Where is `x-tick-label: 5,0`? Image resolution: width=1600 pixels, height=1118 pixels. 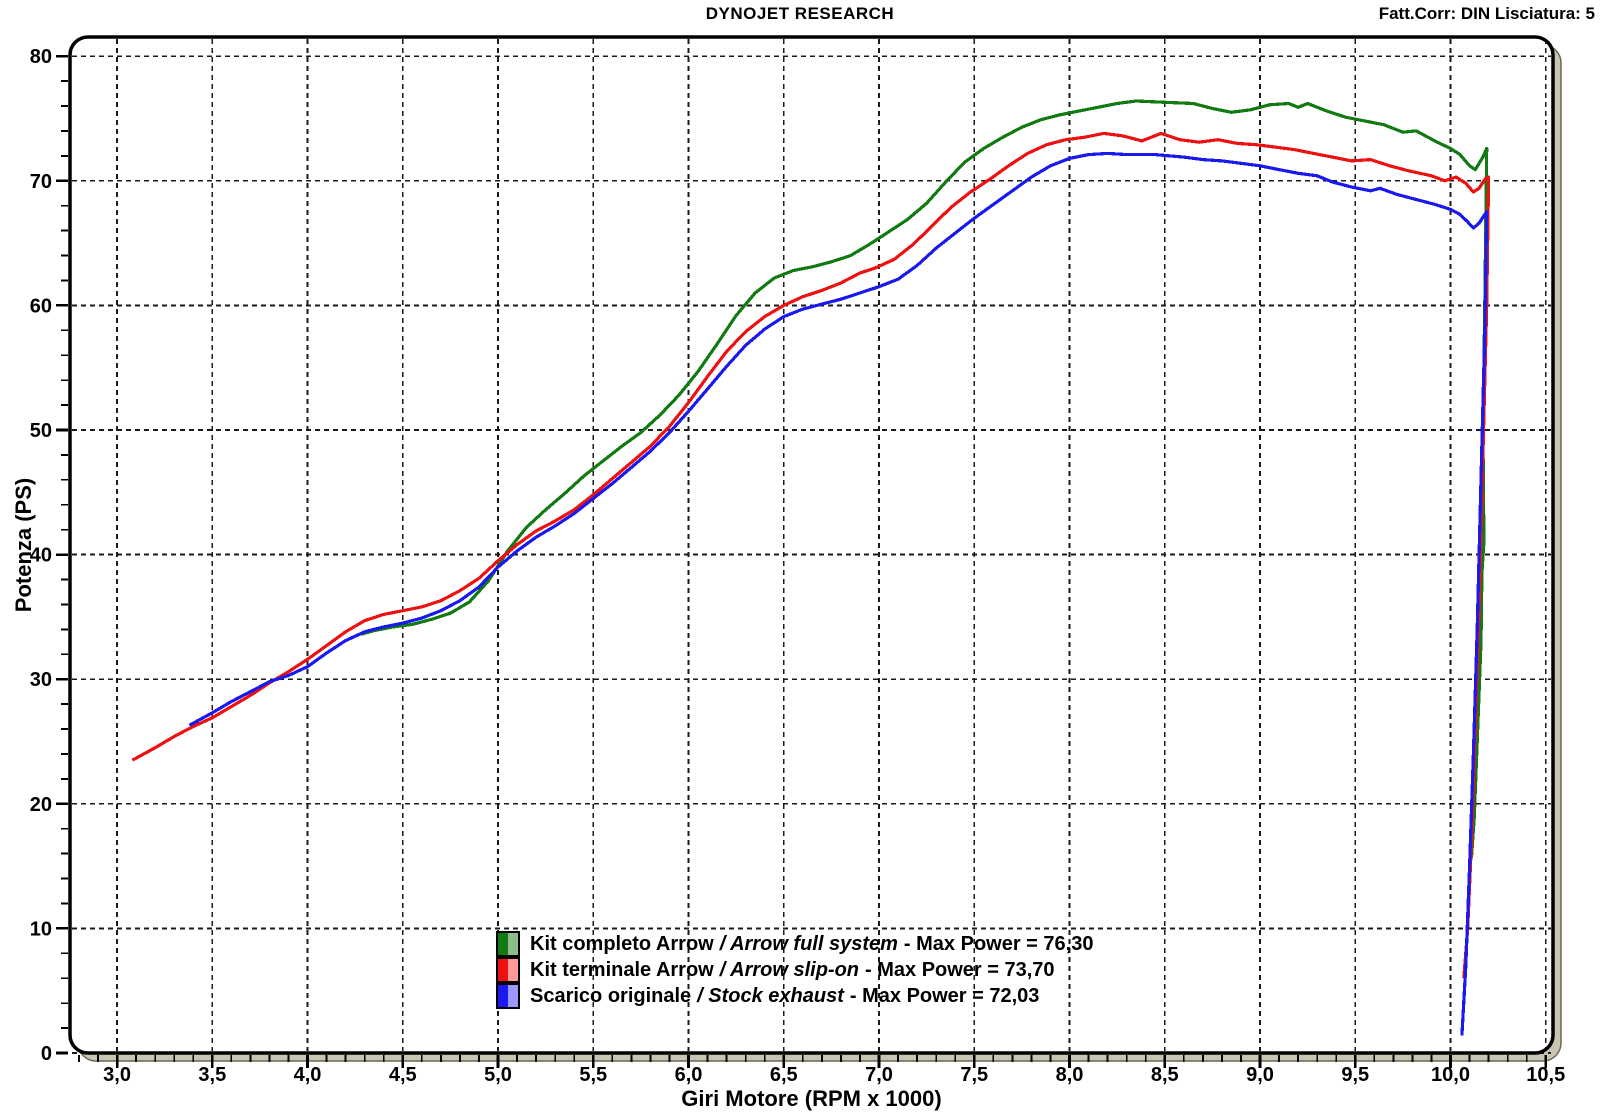
x-tick-label: 5,0 is located at coordinates (498, 1075).